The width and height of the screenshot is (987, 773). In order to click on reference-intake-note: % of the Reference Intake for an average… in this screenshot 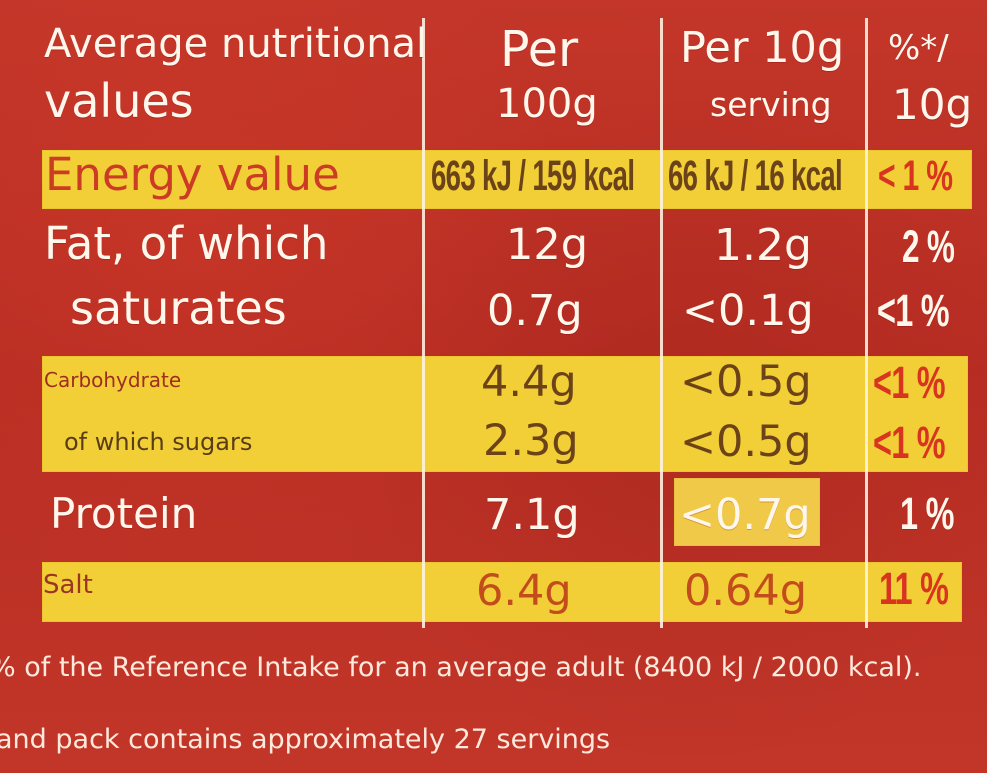, I will do `click(461, 667)`.